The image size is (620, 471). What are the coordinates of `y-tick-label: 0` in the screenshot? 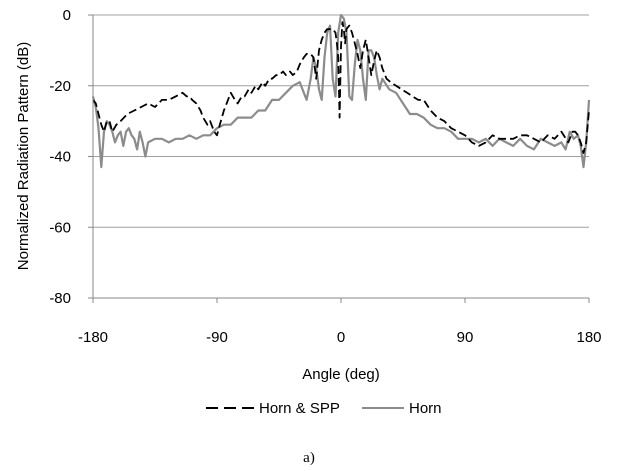 It's located at (67, 15).